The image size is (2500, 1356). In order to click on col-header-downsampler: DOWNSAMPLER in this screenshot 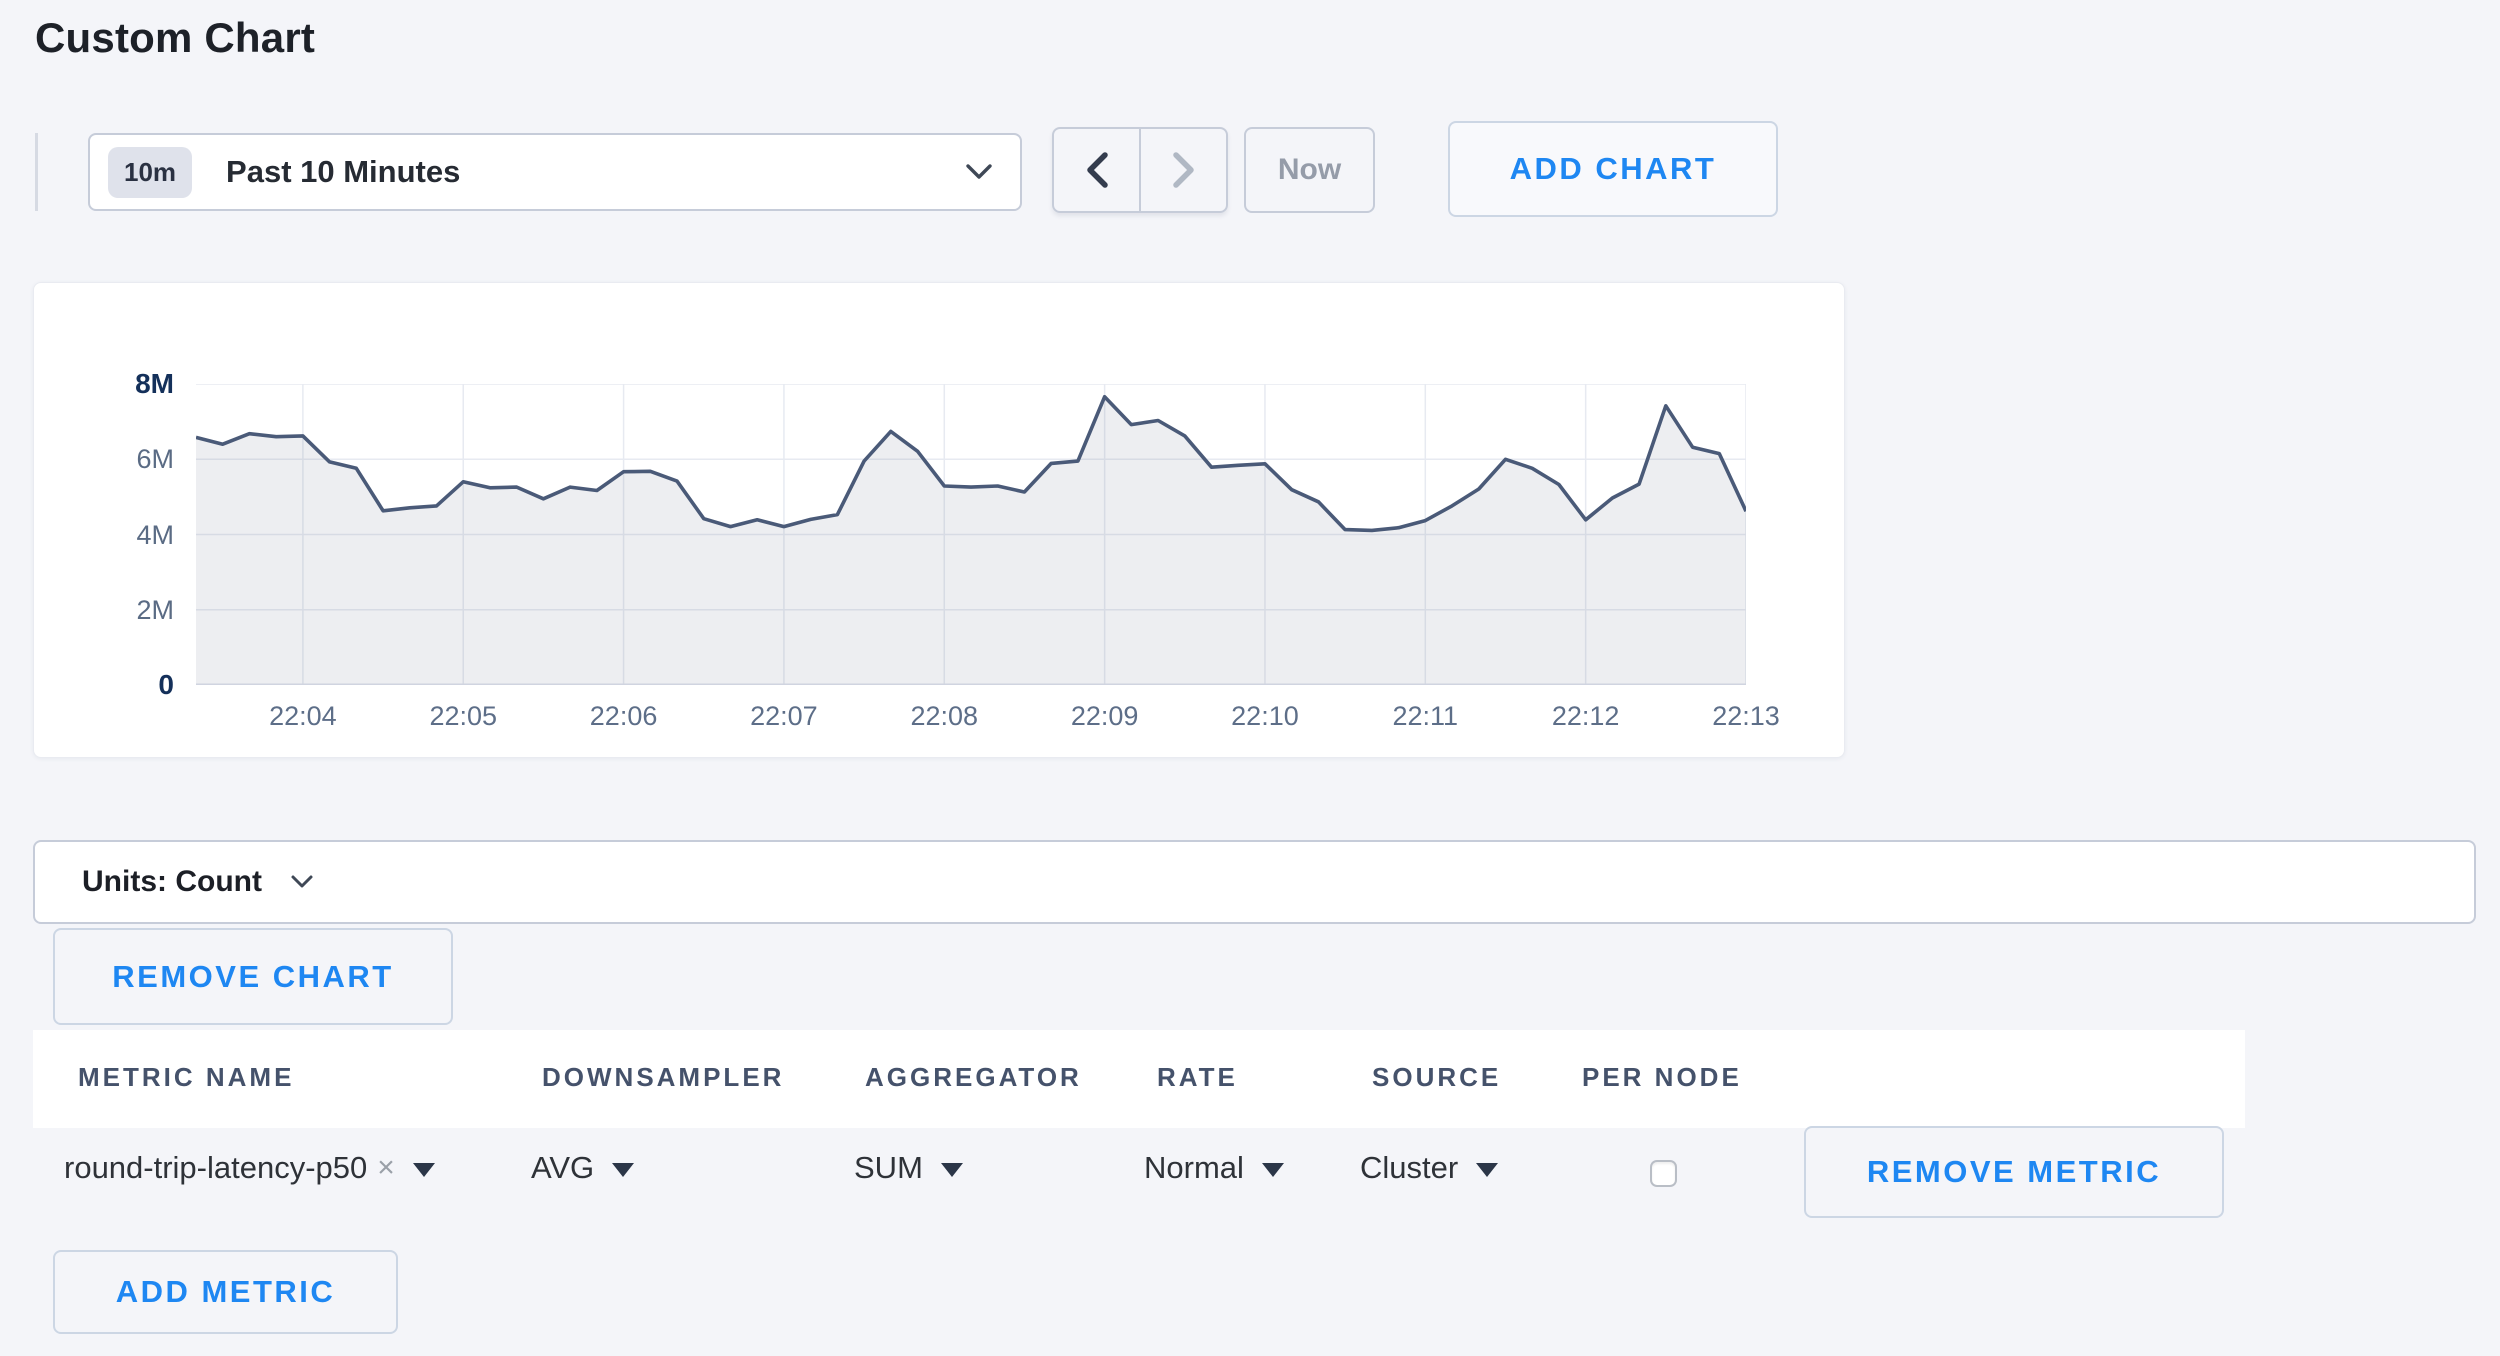, I will do `click(663, 1077)`.